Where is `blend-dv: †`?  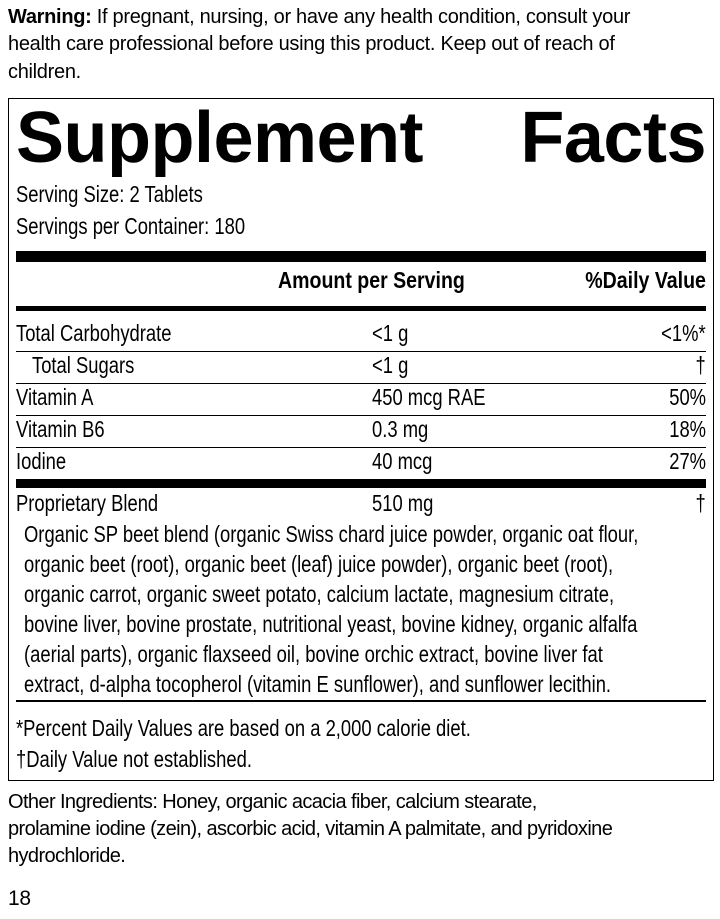 blend-dv: † is located at coordinates (700, 503).